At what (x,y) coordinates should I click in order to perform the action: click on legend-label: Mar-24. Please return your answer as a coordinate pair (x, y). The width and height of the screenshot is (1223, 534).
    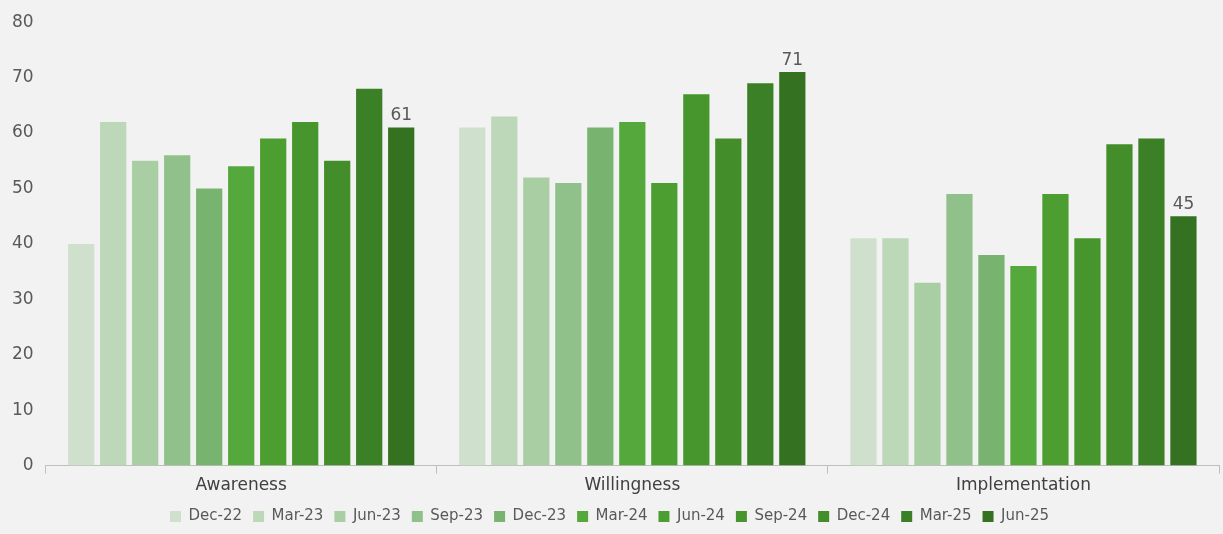
    Looking at the image, I should click on (621, 515).